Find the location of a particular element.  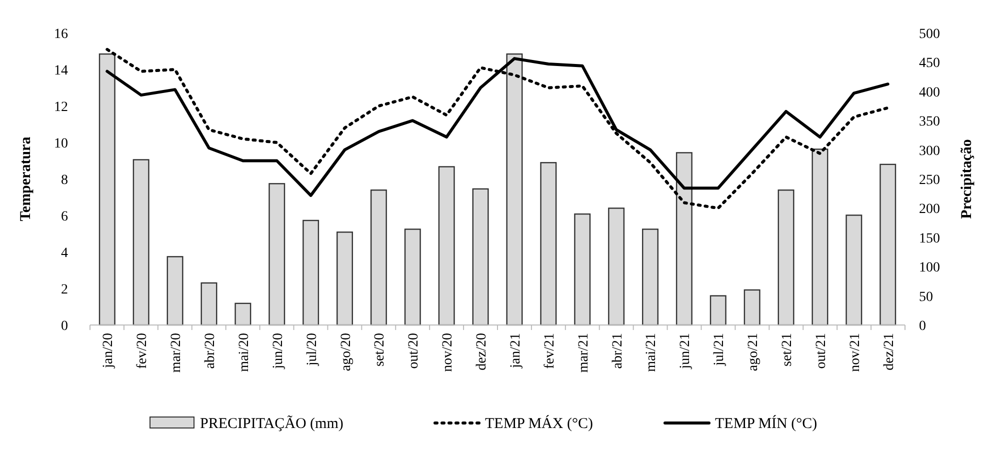

x-tick-label: mai/20 is located at coordinates (244, 352).